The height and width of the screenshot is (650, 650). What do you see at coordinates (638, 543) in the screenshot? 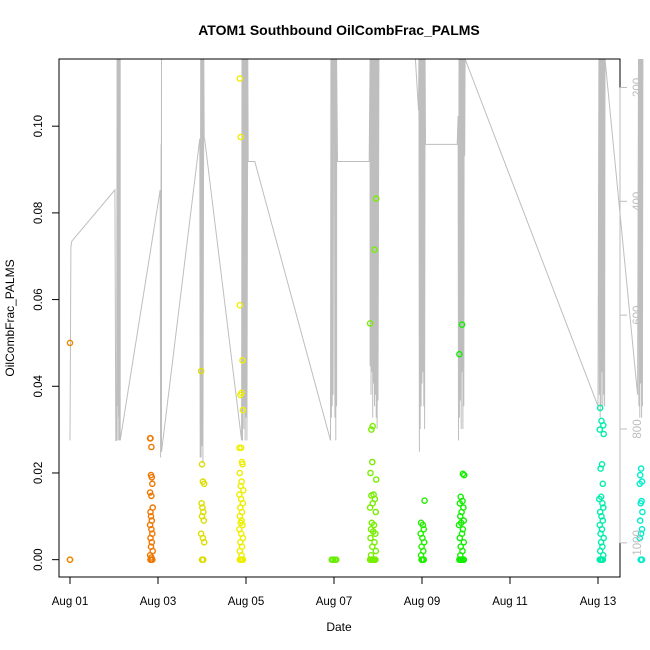
I see `y2-tick-label: 1000` at bounding box center [638, 543].